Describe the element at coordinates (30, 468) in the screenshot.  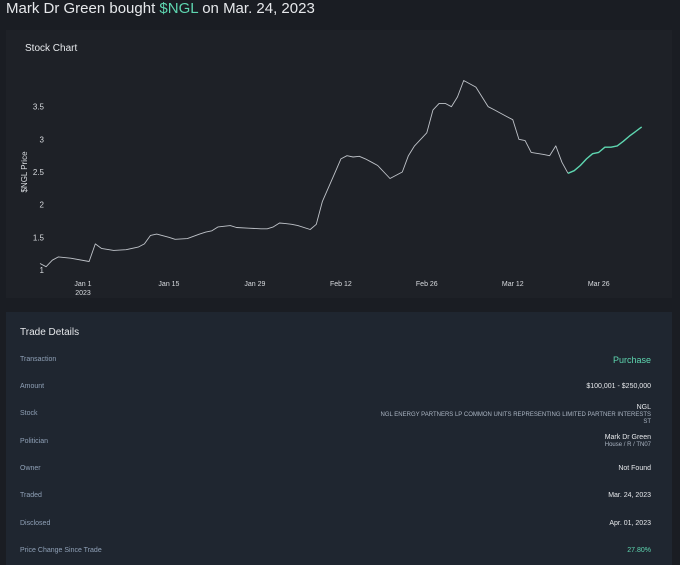
I see `owner-label: Owner` at that location.